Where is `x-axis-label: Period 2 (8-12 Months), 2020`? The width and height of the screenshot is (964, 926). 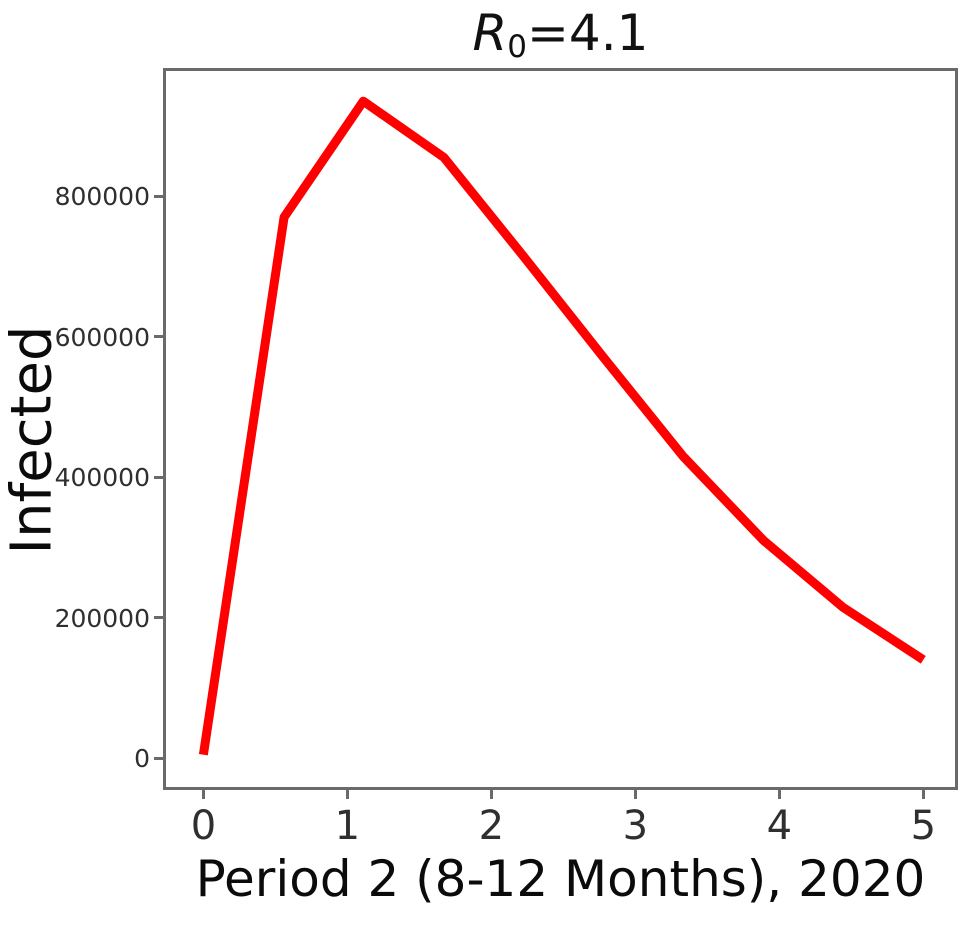
x-axis-label: Period 2 (8-12 Months), 2020 is located at coordinates (560, 879).